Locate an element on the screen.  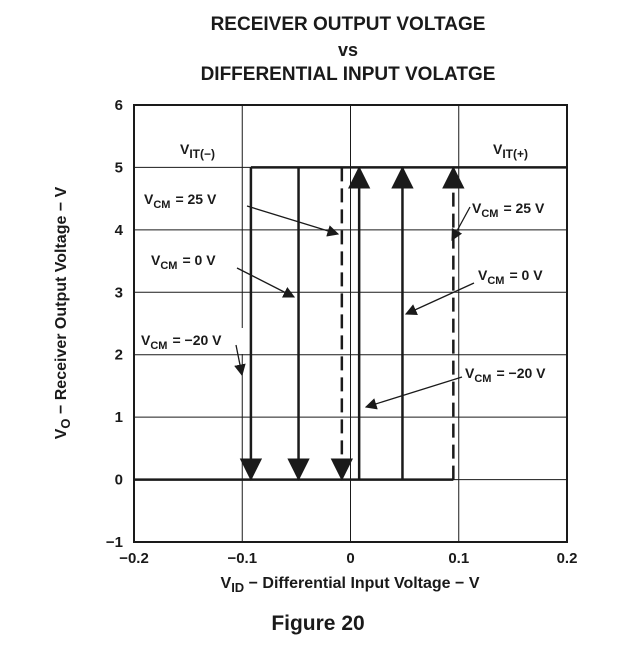
annotation-vcm-m20-left: VCM = −20 V is located at coordinates (181, 342).